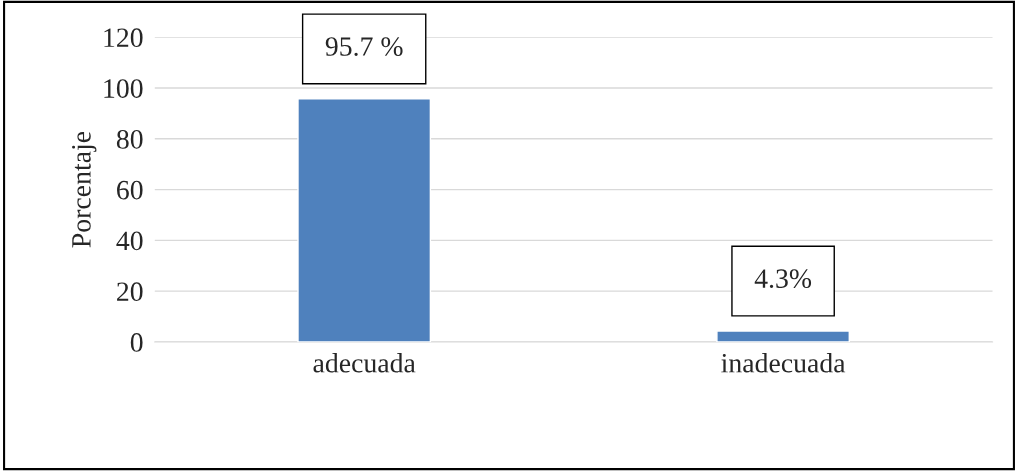  What do you see at coordinates (130, 190) in the screenshot?
I see `y-tick-label: 60` at bounding box center [130, 190].